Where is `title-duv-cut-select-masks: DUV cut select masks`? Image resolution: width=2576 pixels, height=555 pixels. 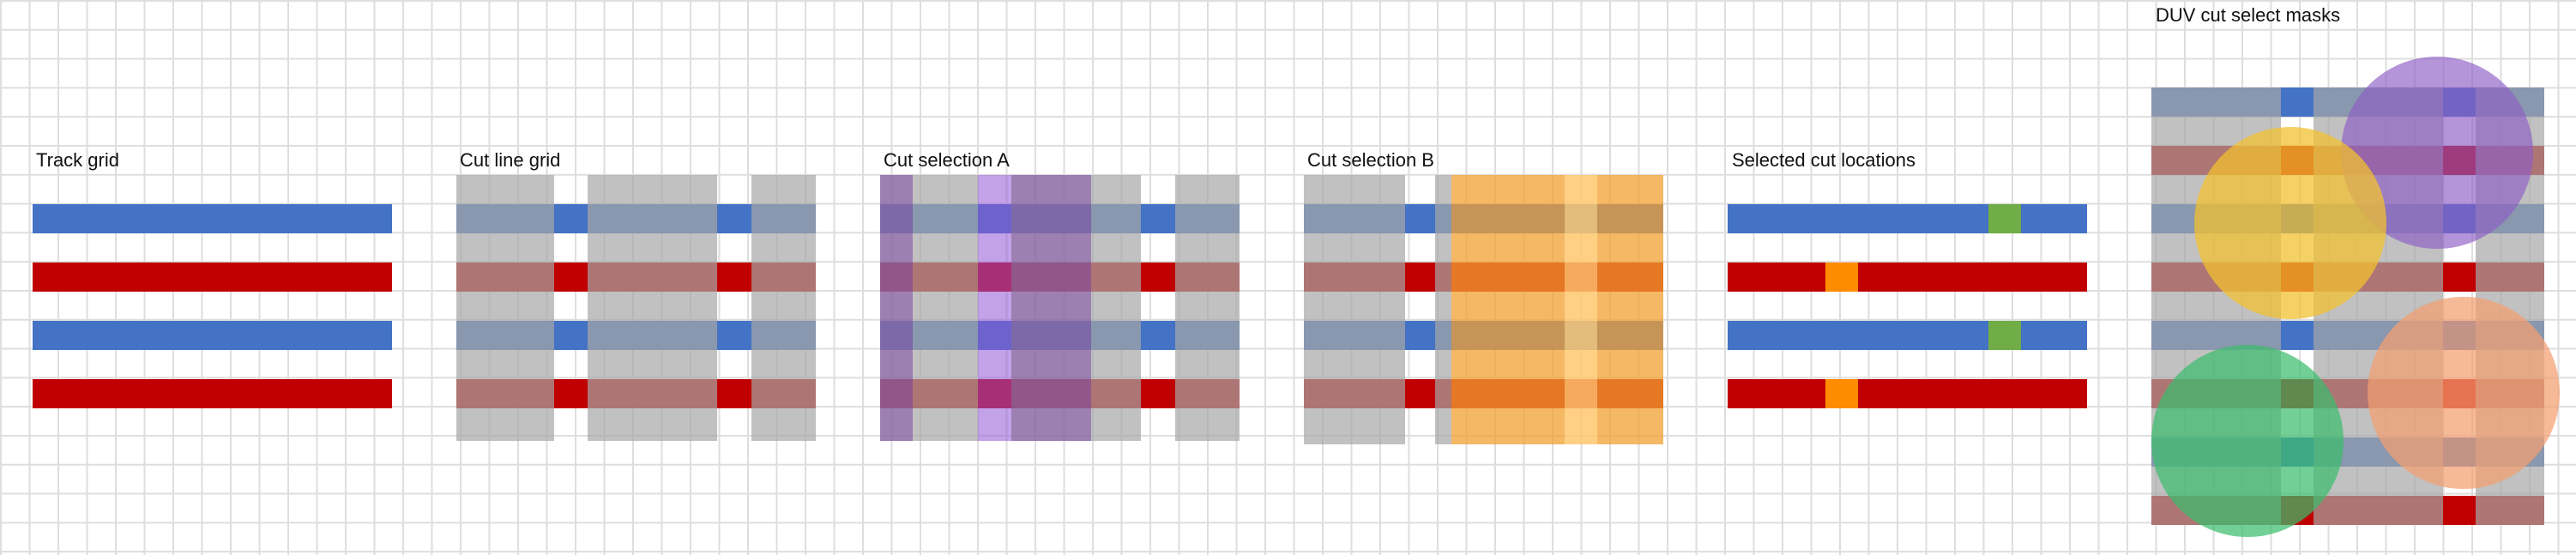
title-duv-cut-select-masks: DUV cut select masks is located at coordinates (2248, 15).